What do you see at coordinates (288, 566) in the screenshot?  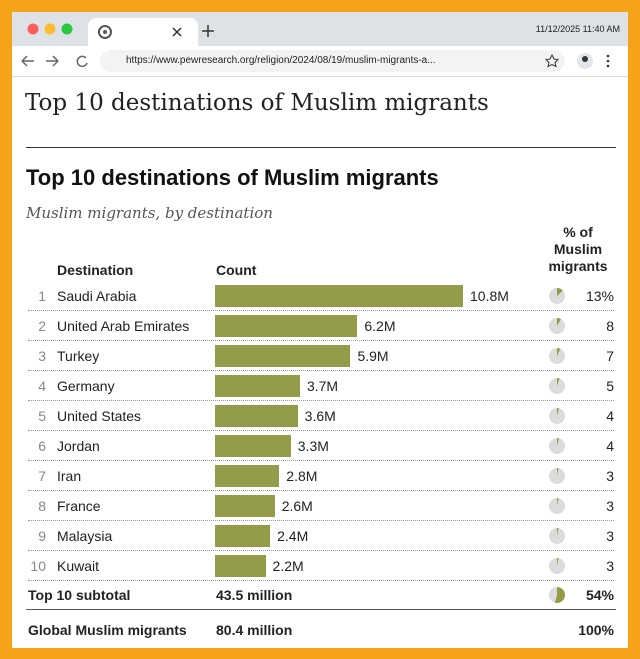 I see `bar-label: 2.2M` at bounding box center [288, 566].